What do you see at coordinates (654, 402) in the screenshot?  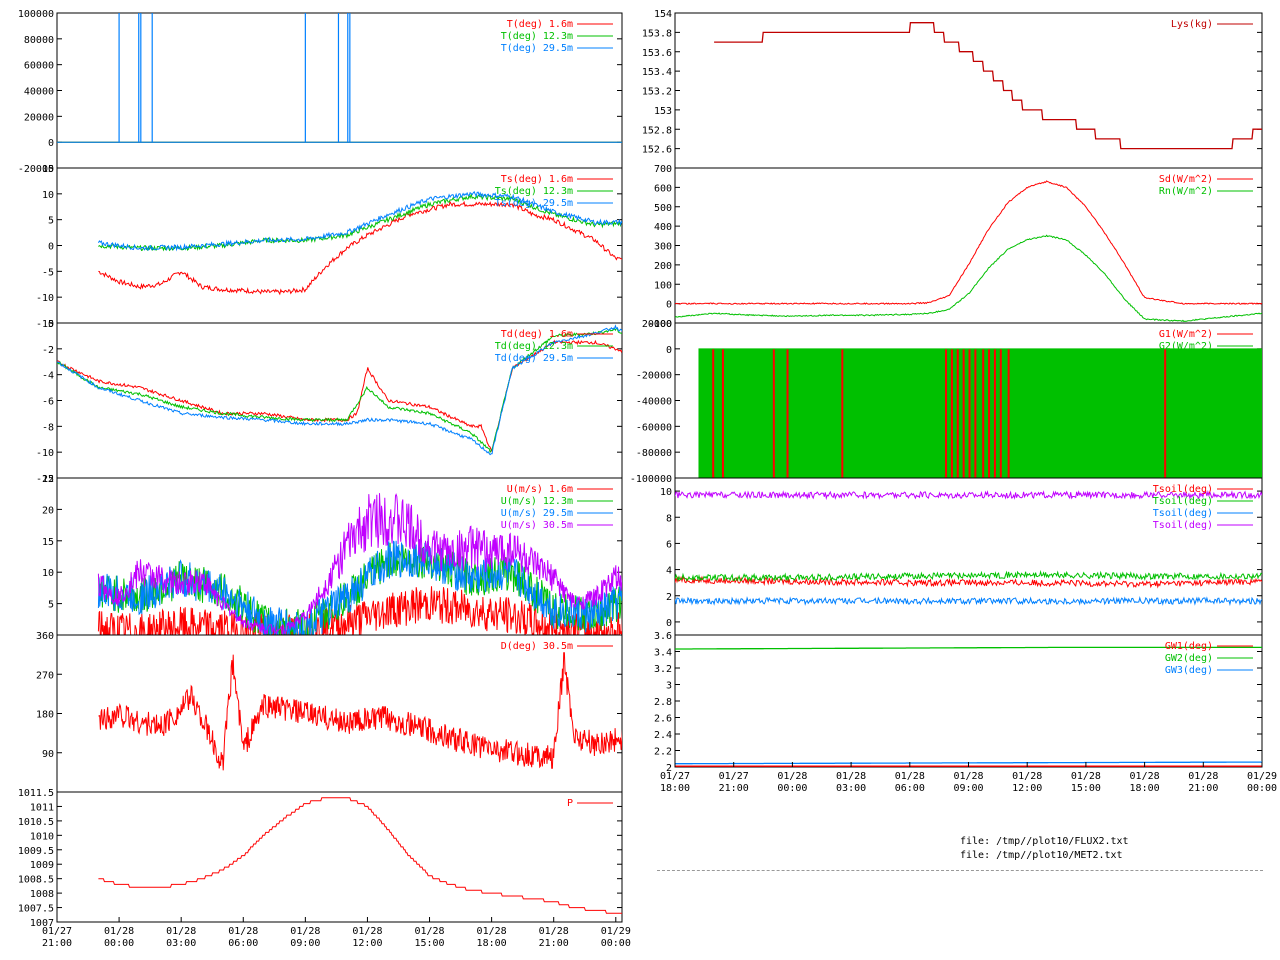 I see `y-tick-label: -40000` at bounding box center [654, 402].